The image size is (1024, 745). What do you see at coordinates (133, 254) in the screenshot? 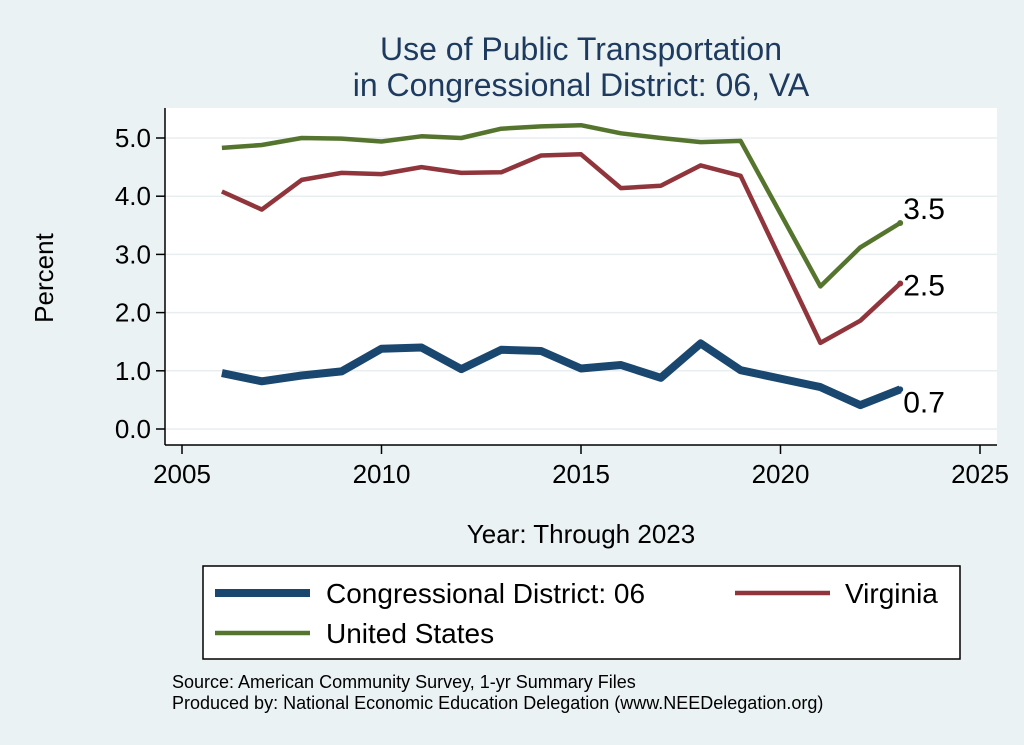
I see `y-tick-label: 3.0` at bounding box center [133, 254].